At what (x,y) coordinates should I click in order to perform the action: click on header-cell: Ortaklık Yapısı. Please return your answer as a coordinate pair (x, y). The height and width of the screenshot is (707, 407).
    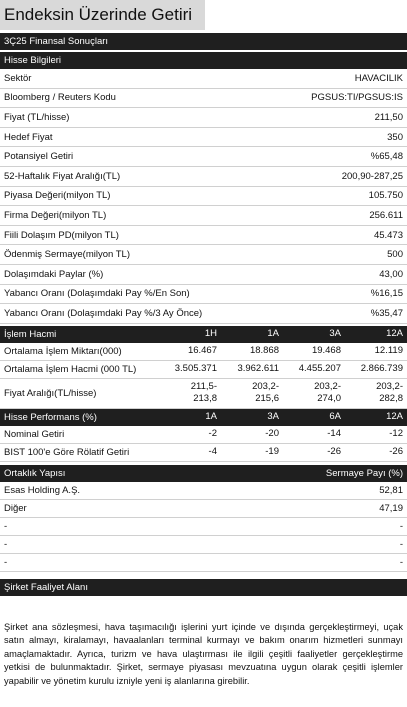
    Looking at the image, I should click on (35, 473).